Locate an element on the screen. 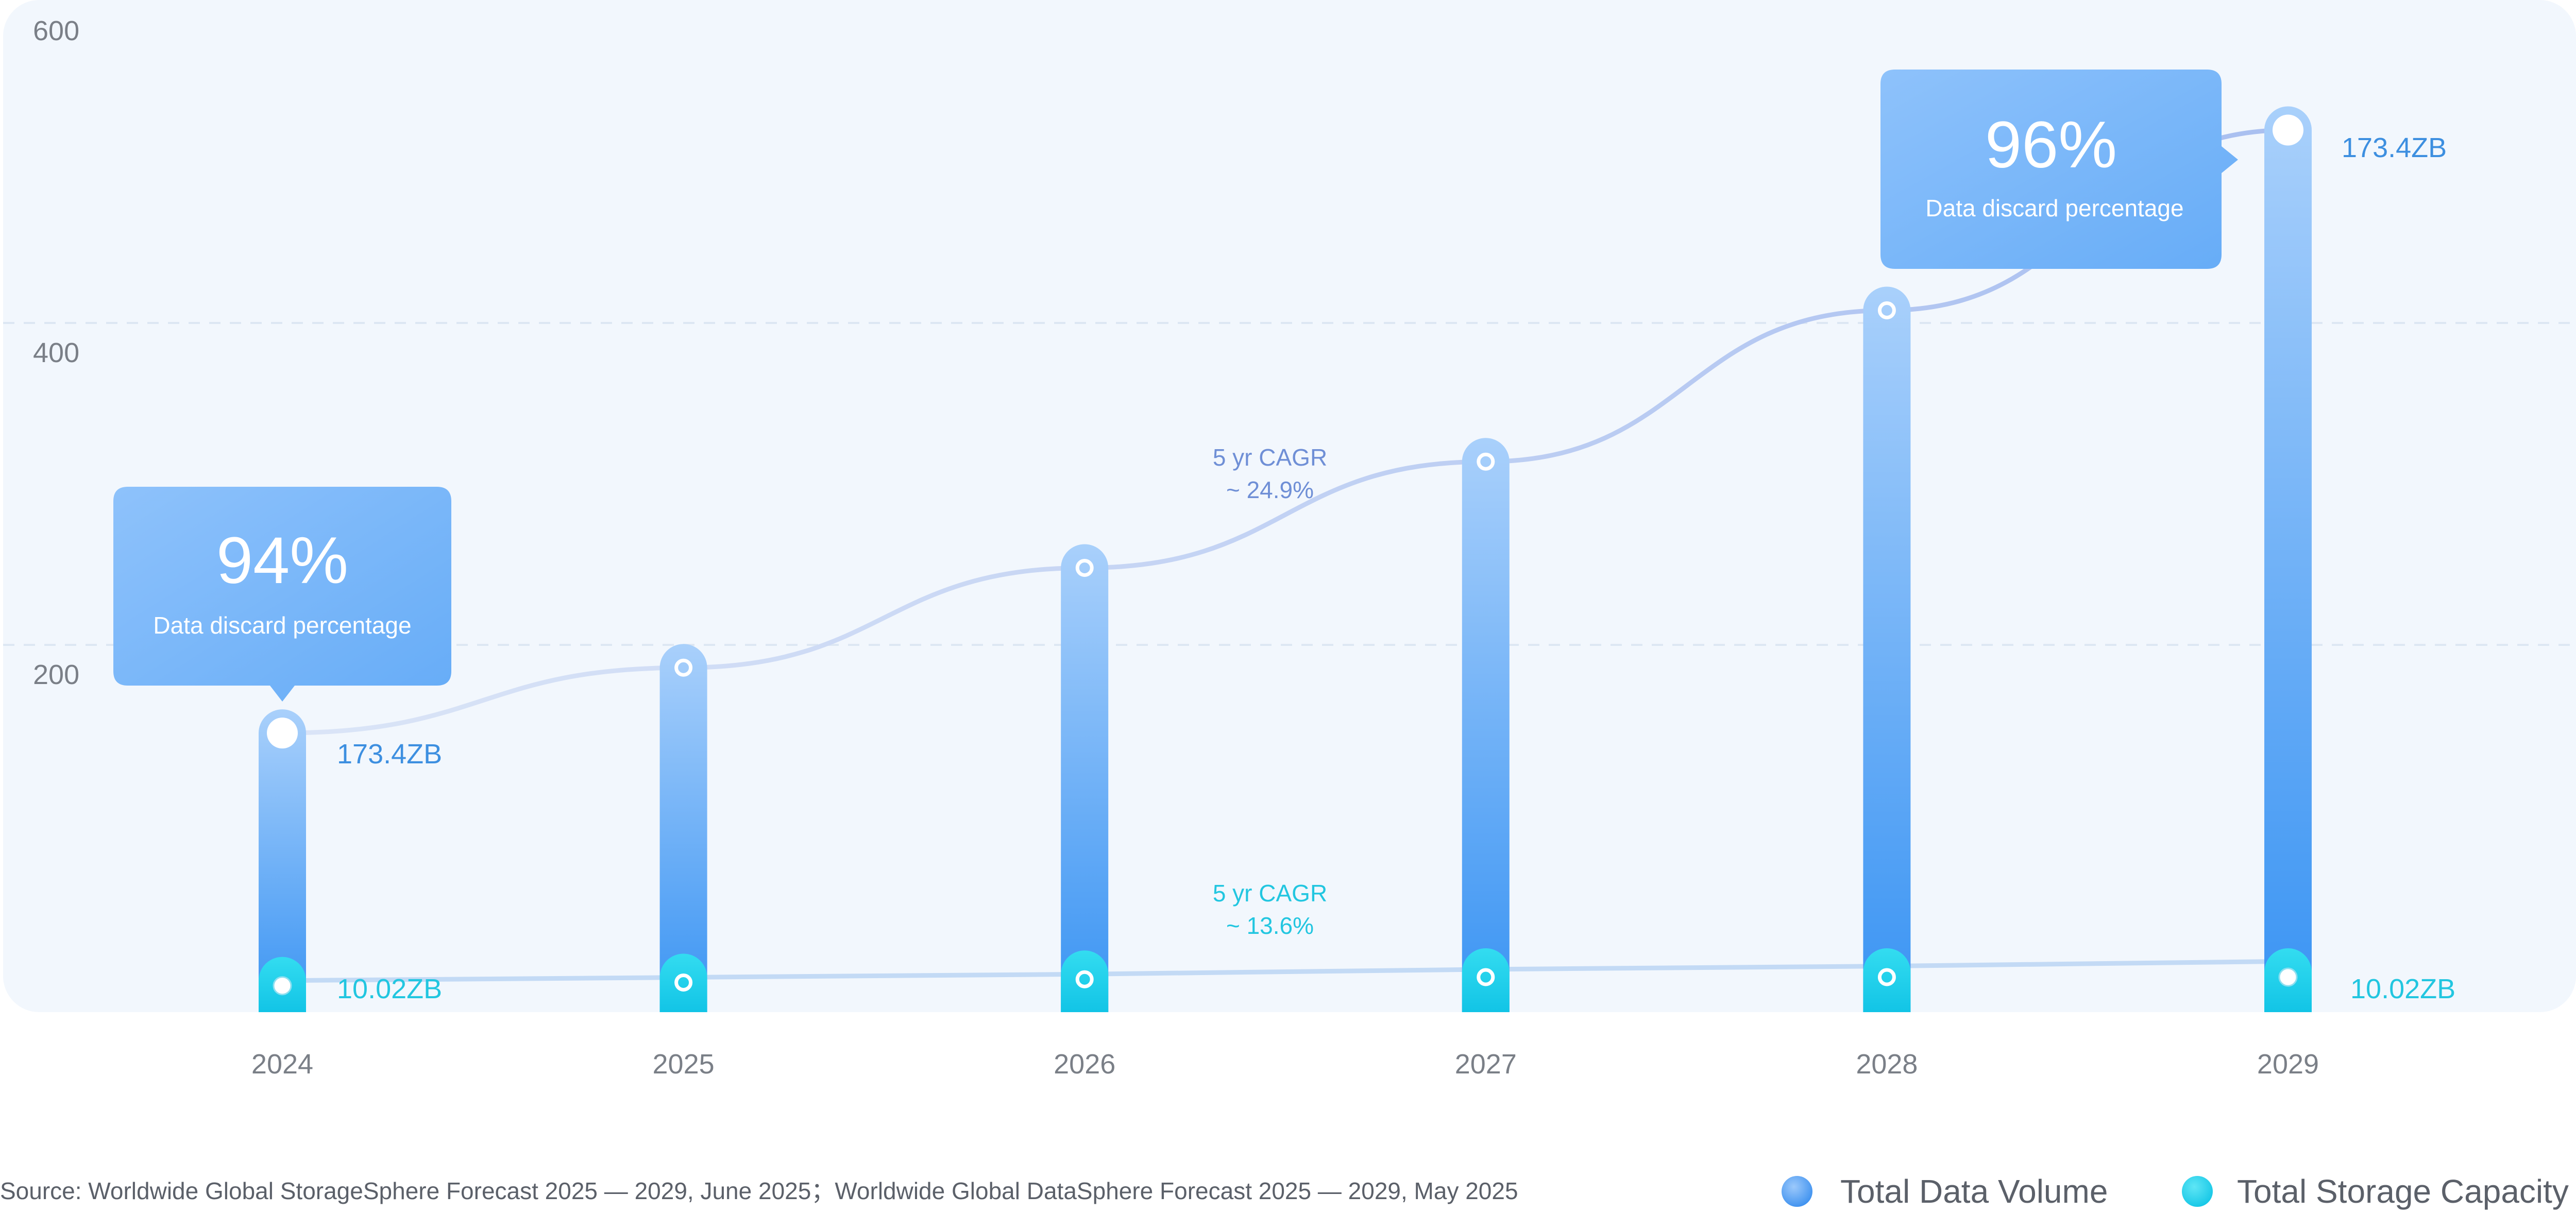  point-capacity-2024 is located at coordinates (282, 986).